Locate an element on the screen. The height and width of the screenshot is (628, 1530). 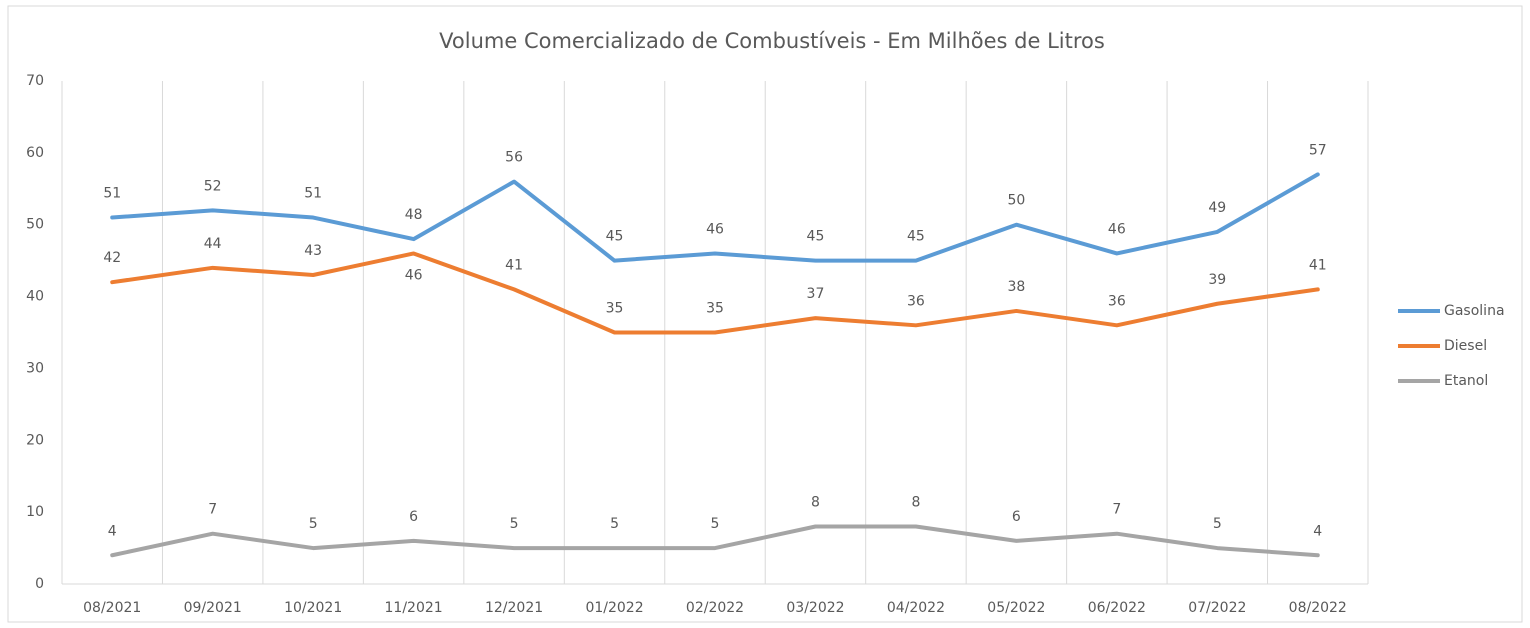
x-tick-label: 07/2022 is located at coordinates (1217, 608).